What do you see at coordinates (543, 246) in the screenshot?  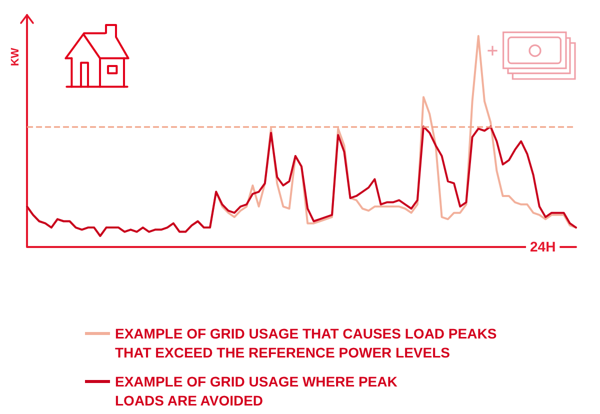 I see `x-axis-title: 24H` at bounding box center [543, 246].